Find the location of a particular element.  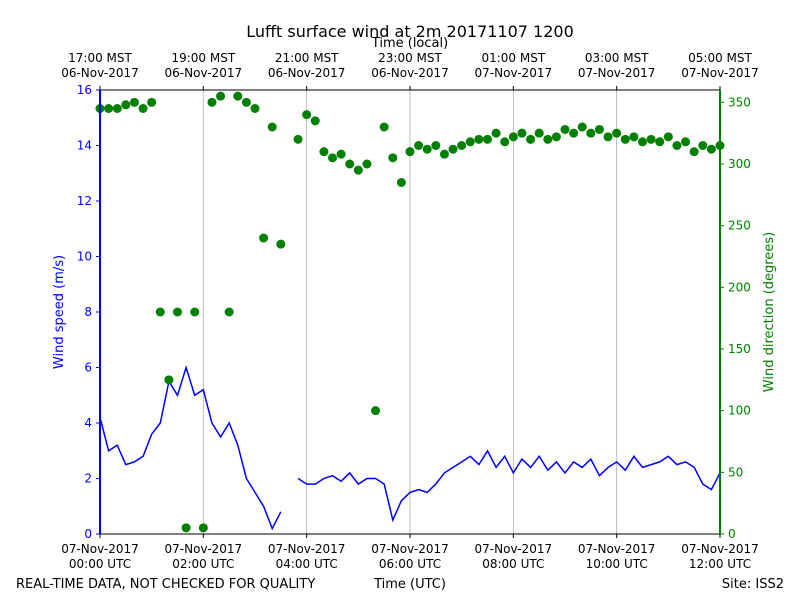

y2-tick-label: 150 is located at coordinates (739, 349).